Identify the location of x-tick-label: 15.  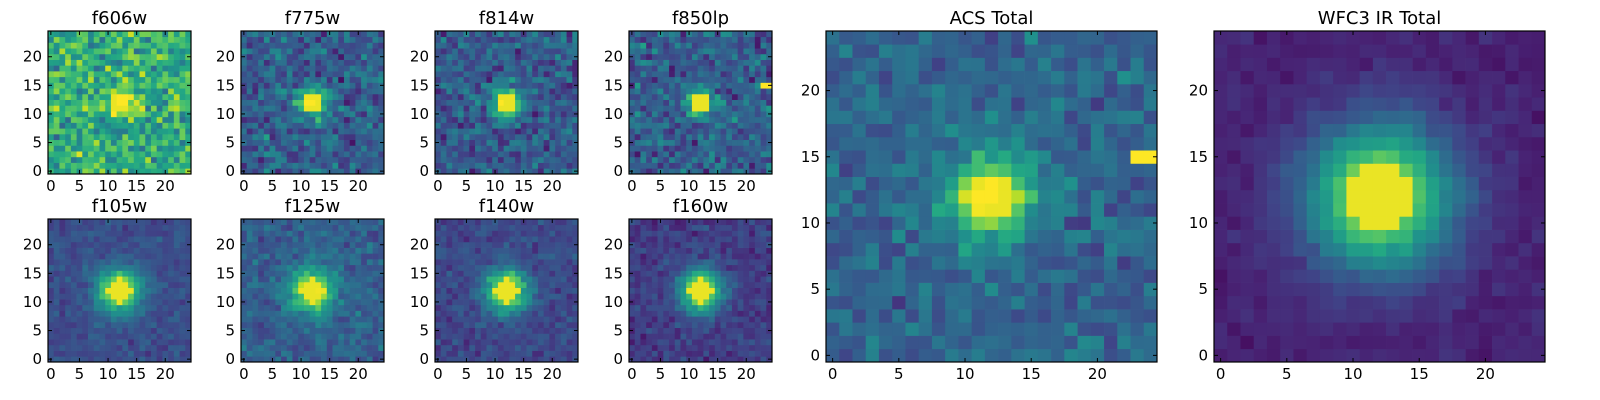
(523, 186).